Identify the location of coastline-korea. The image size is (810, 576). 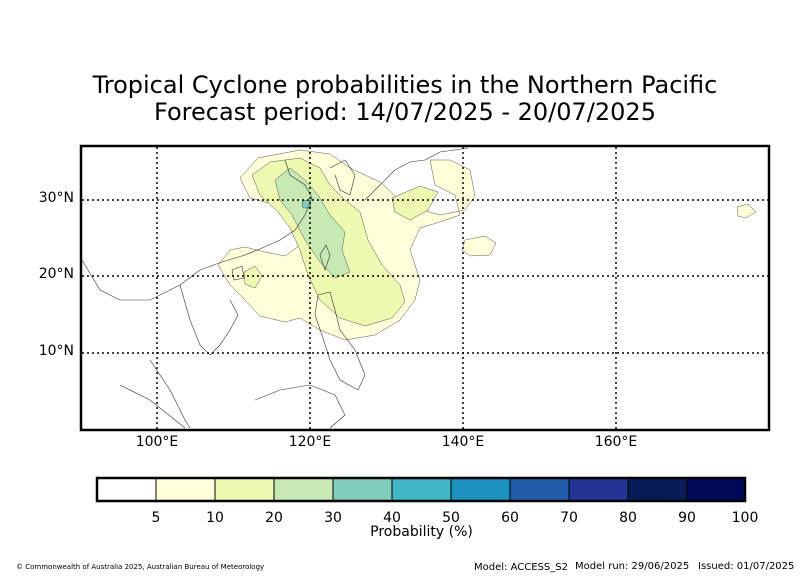
(342, 177).